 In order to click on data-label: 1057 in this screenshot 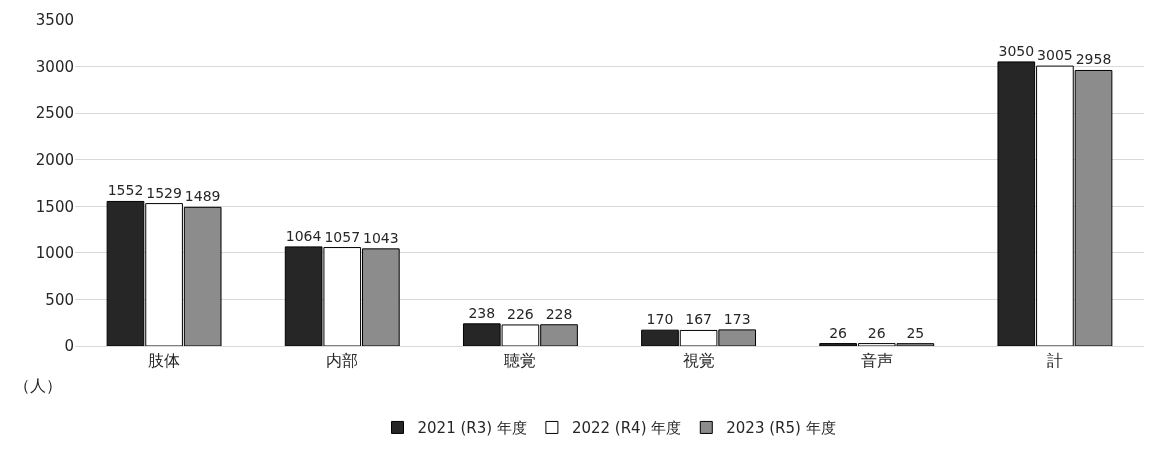, I will do `click(342, 236)`.